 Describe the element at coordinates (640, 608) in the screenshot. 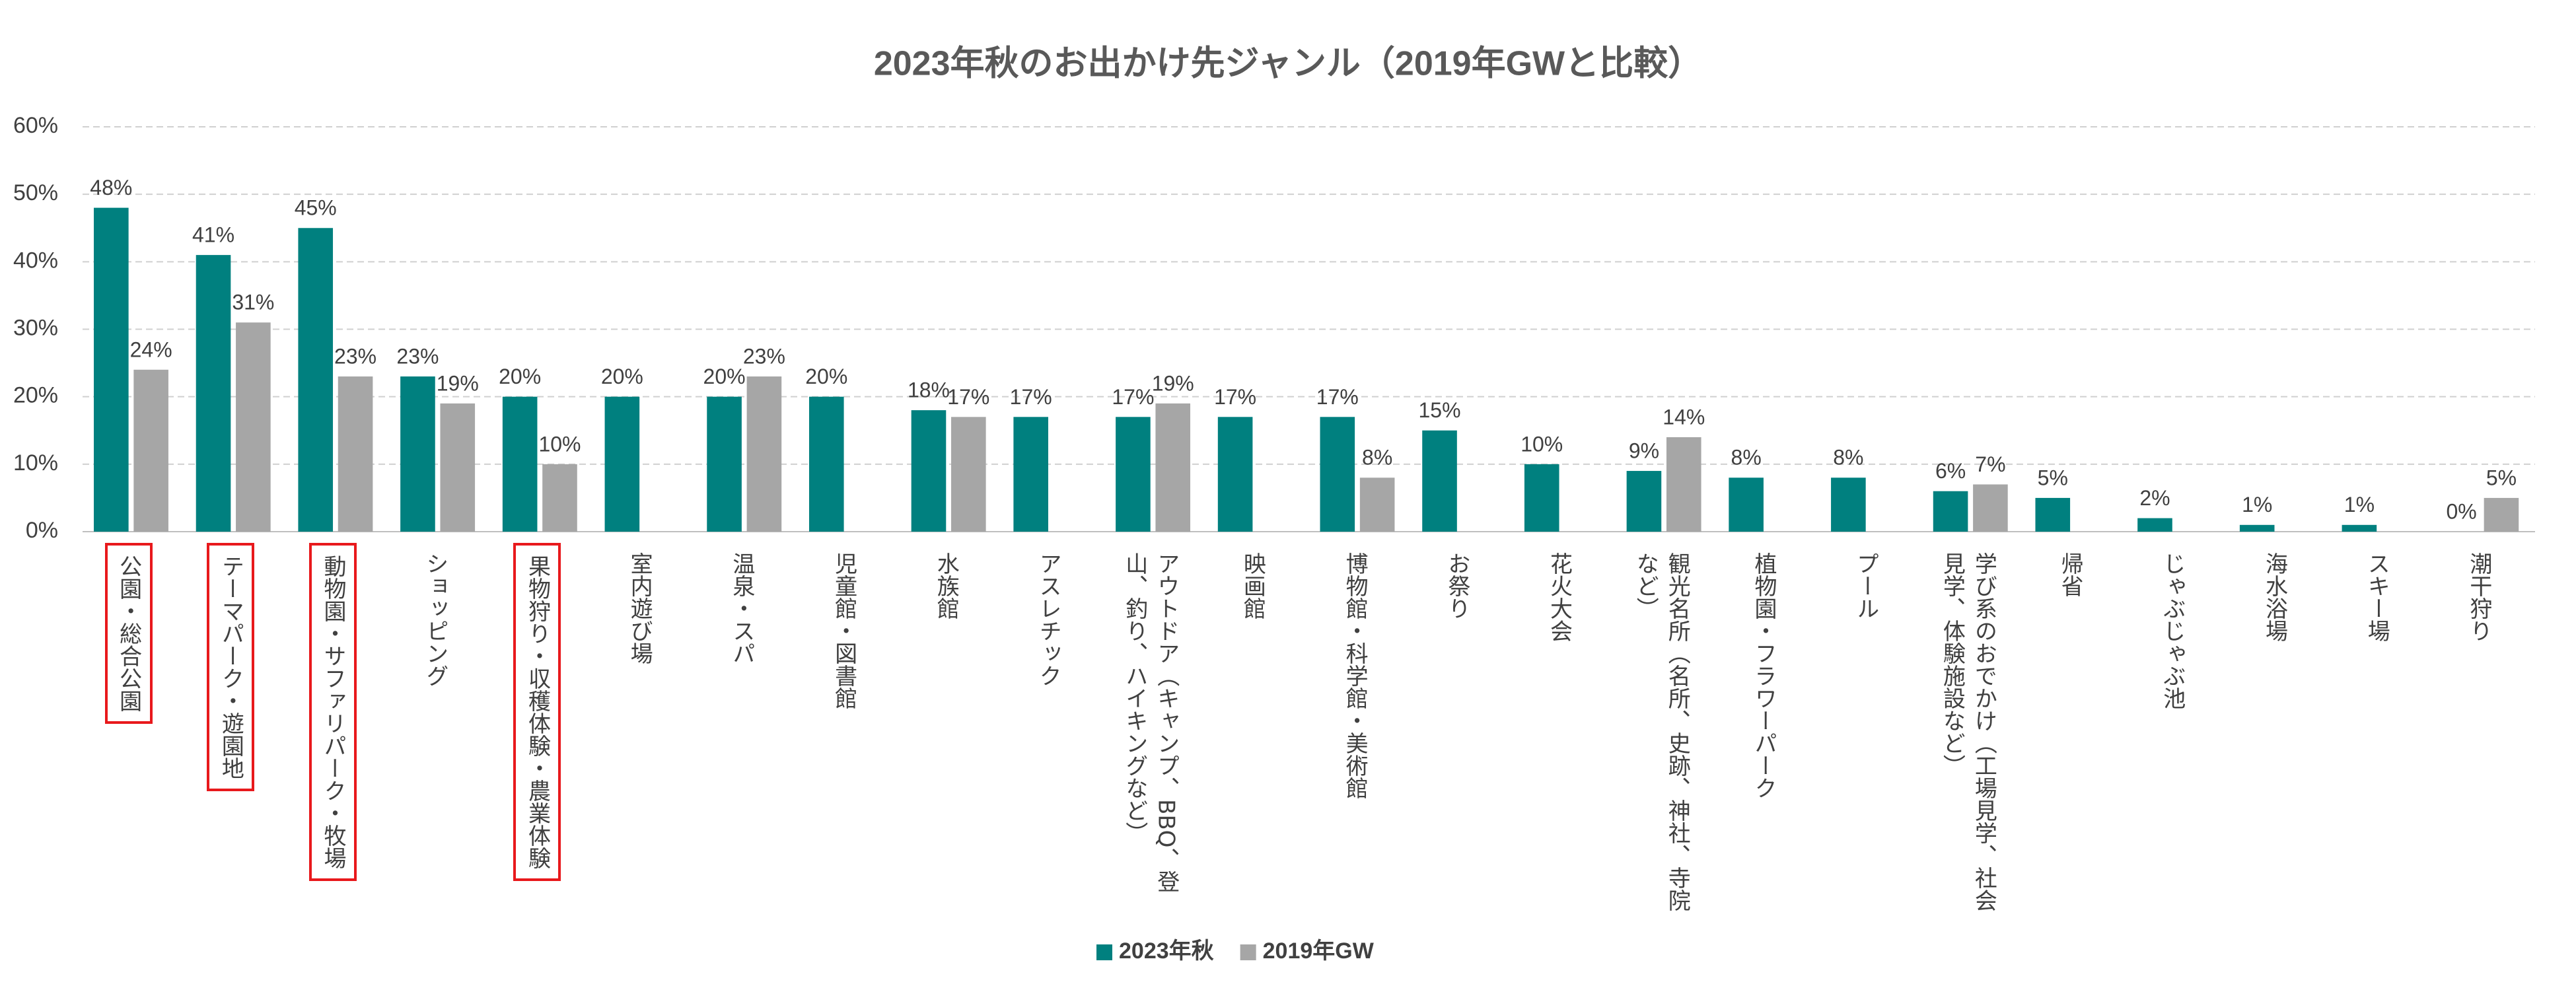

I see `x-tick-label: 室内遊び場` at that location.